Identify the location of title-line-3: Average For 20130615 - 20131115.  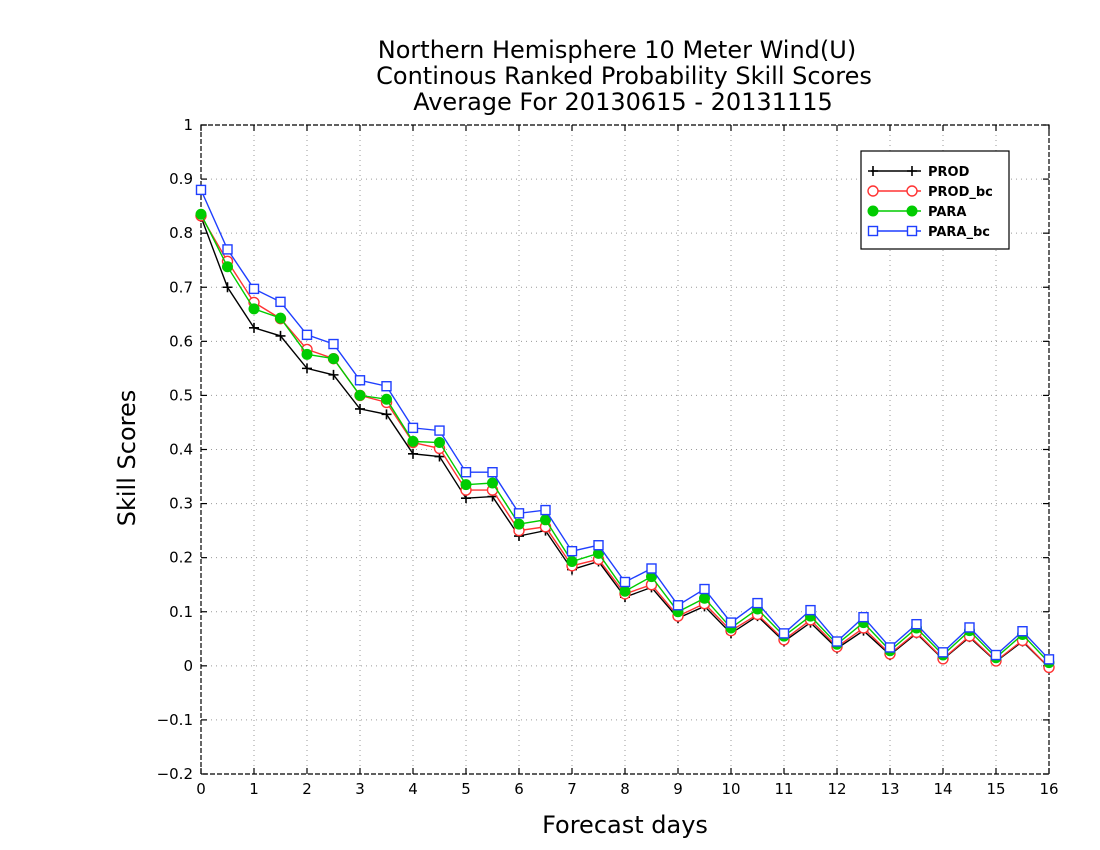
(623, 102).